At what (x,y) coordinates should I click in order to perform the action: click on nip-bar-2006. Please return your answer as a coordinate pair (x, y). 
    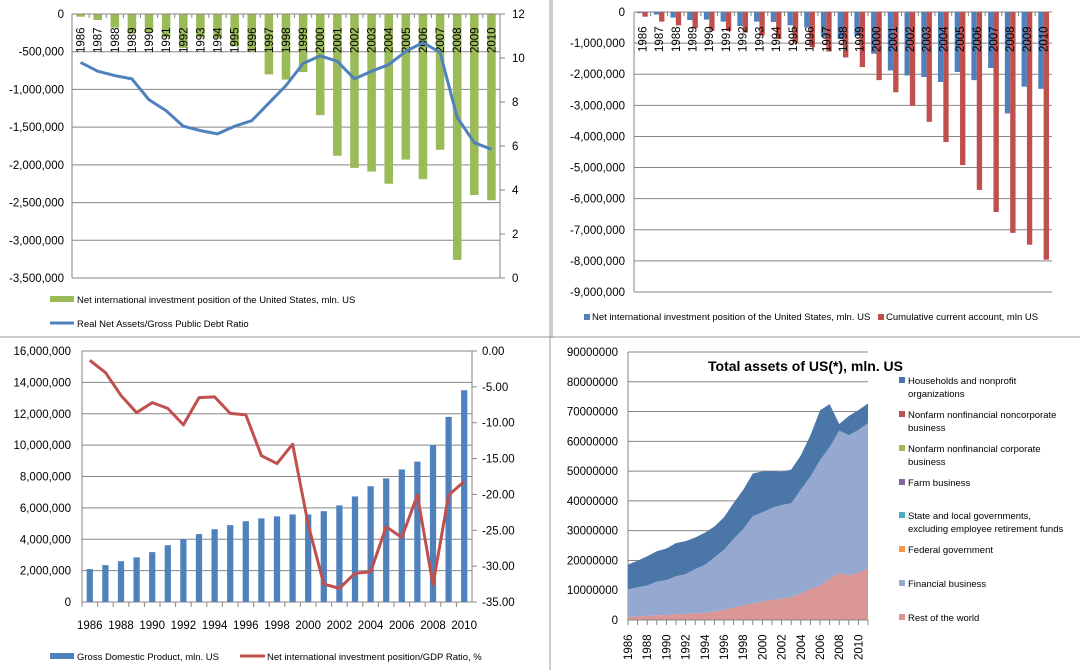
    Looking at the image, I should click on (974, 46).